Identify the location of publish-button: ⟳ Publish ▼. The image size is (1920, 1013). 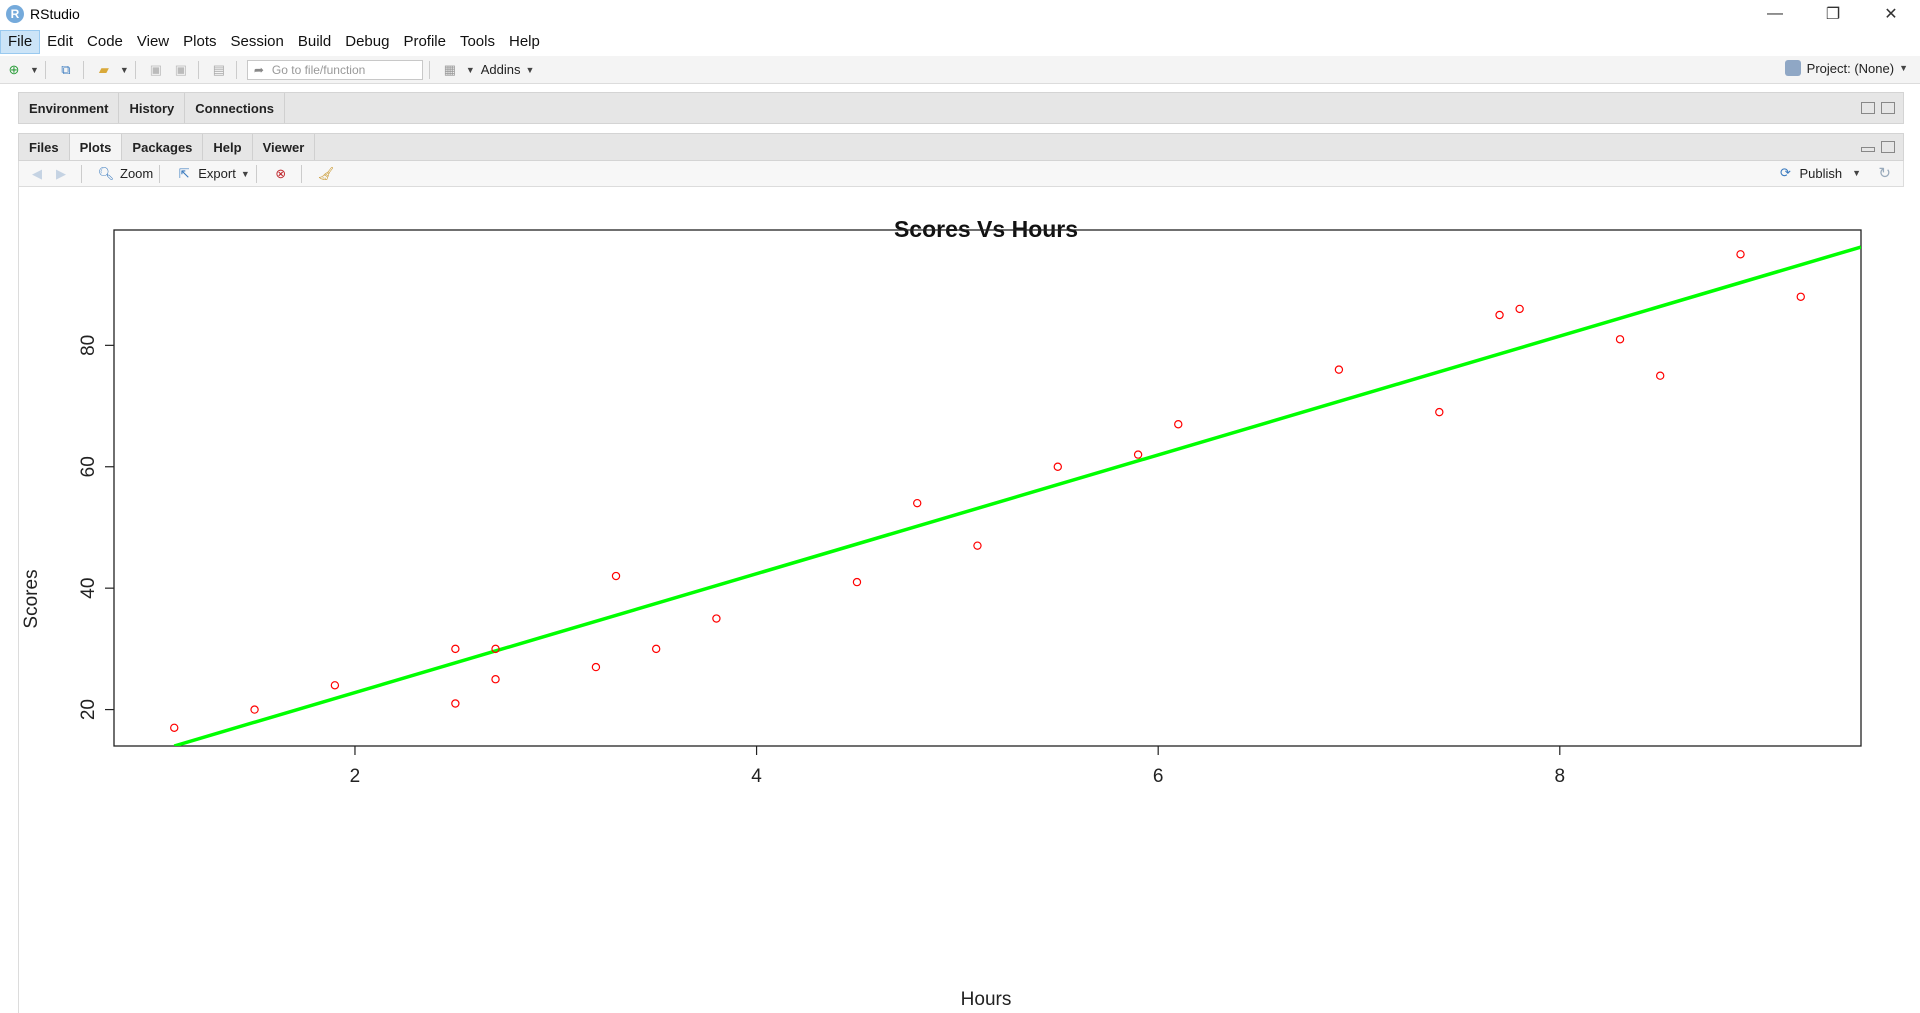
(1819, 173).